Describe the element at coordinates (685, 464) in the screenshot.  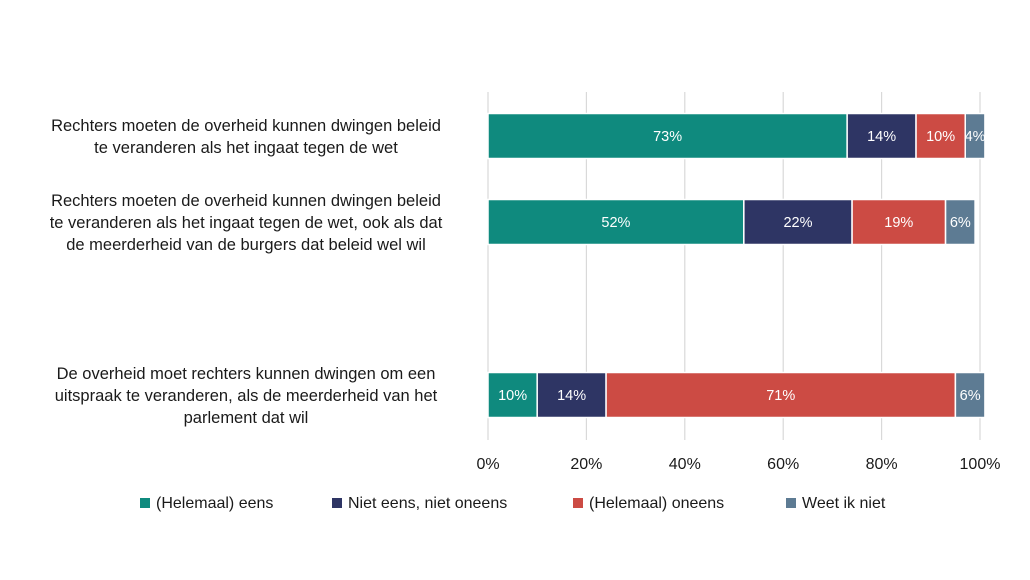
I see `x-tick-label: 40%` at that location.